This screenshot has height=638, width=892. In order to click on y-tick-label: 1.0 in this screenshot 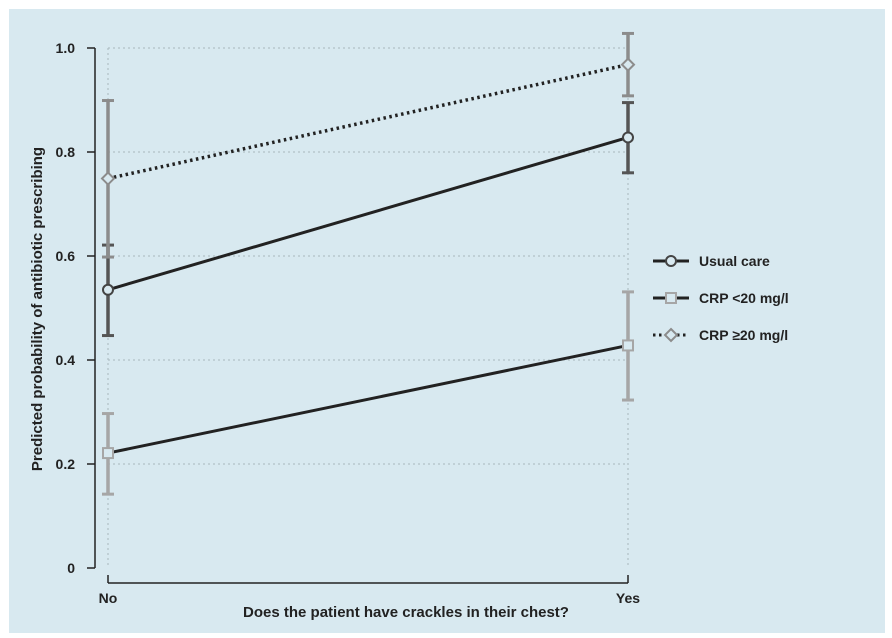, I will do `click(66, 48)`.